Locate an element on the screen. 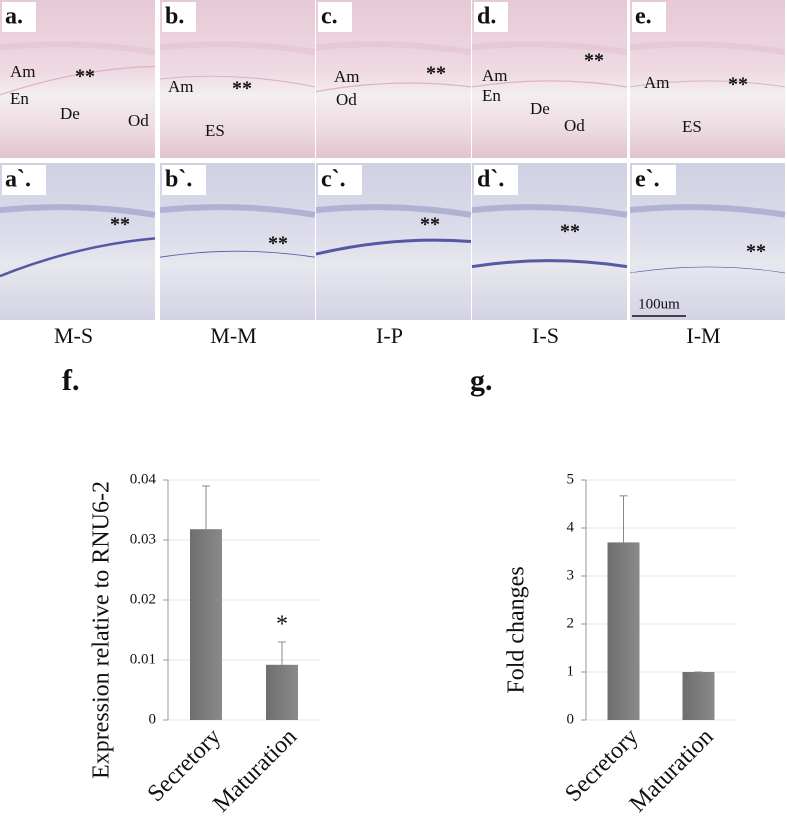 The width and height of the screenshot is (787, 824). column-label: I-P is located at coordinates (389, 335).